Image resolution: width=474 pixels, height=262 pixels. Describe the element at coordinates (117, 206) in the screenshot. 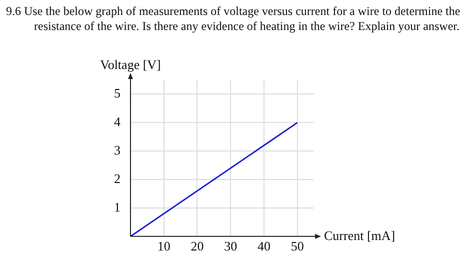

I see `y-tick-label: 1` at that location.